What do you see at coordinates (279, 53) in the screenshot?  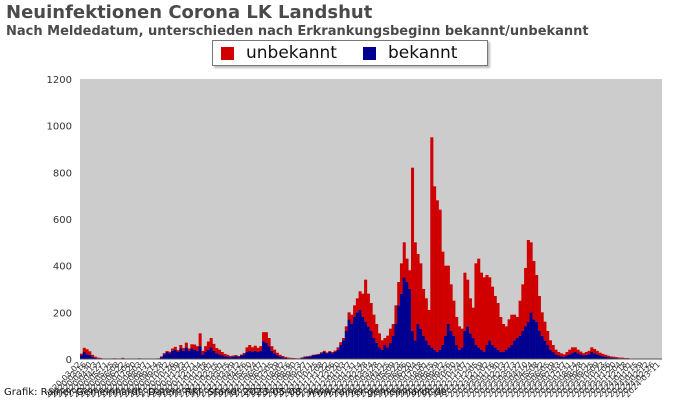 I see `legend-item-unbekannt: unbekannt` at bounding box center [279, 53].